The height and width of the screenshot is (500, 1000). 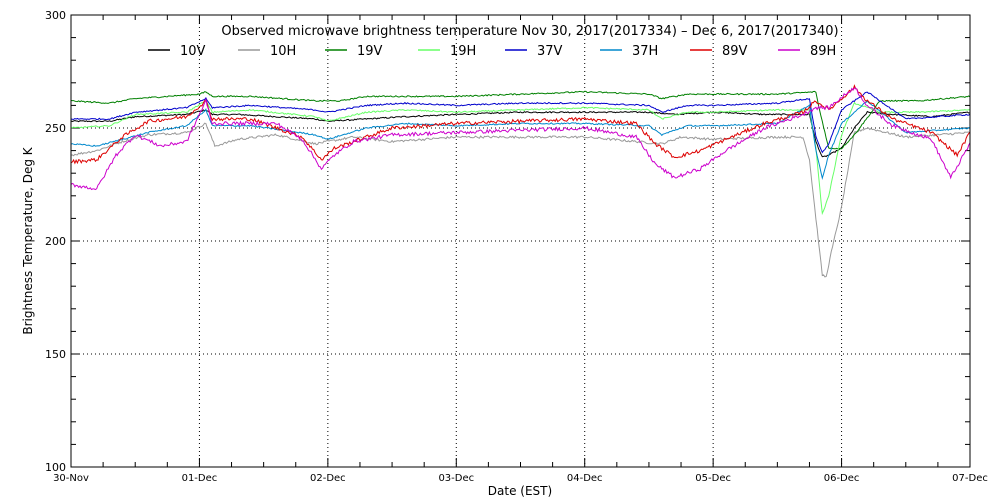 I want to click on x-axis-label: Date (EST), so click(x=520, y=491).